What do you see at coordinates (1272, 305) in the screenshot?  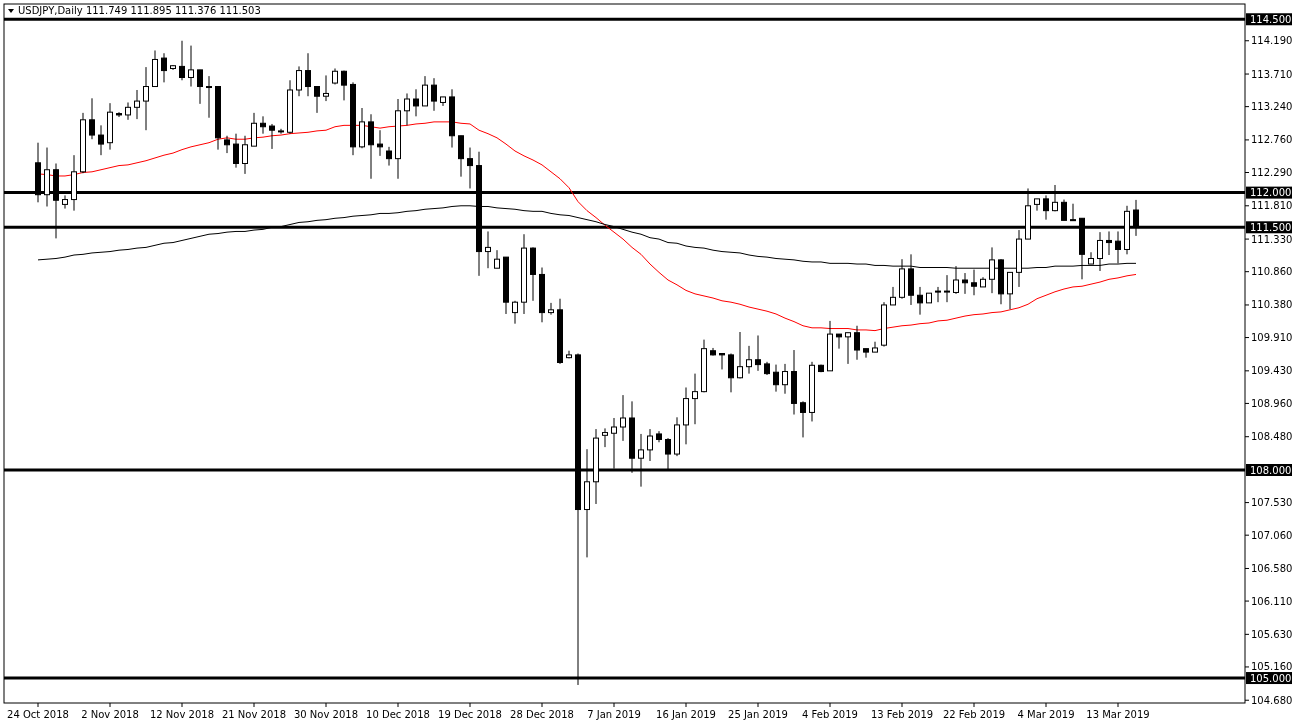 I see `y-tick-label: 110.380` at bounding box center [1272, 305].